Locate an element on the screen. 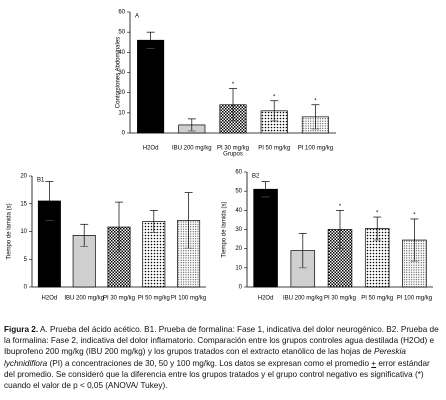 This screenshot has width=446, height=400. y-tick-label: 15 is located at coordinates (23, 204).